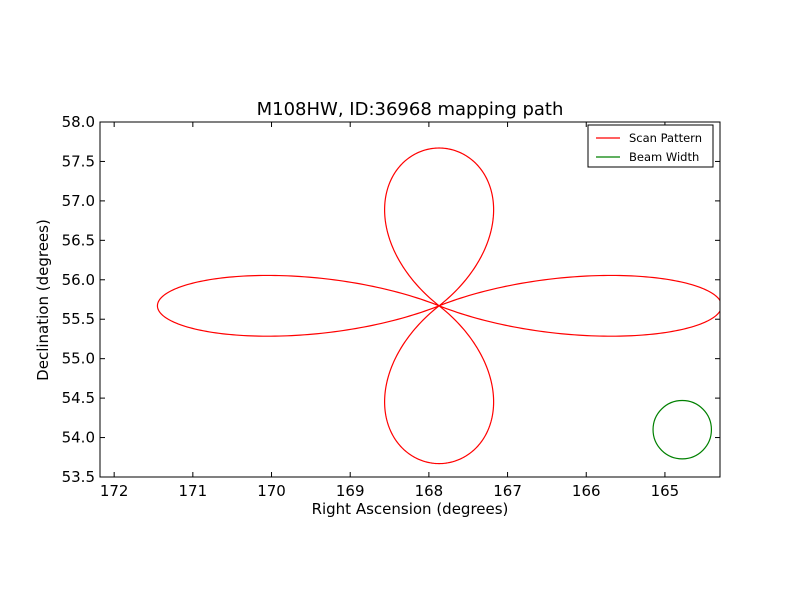 The height and width of the screenshot is (604, 800). I want to click on chart-title: M108HW, ID:36968 mapping path, so click(410, 109).